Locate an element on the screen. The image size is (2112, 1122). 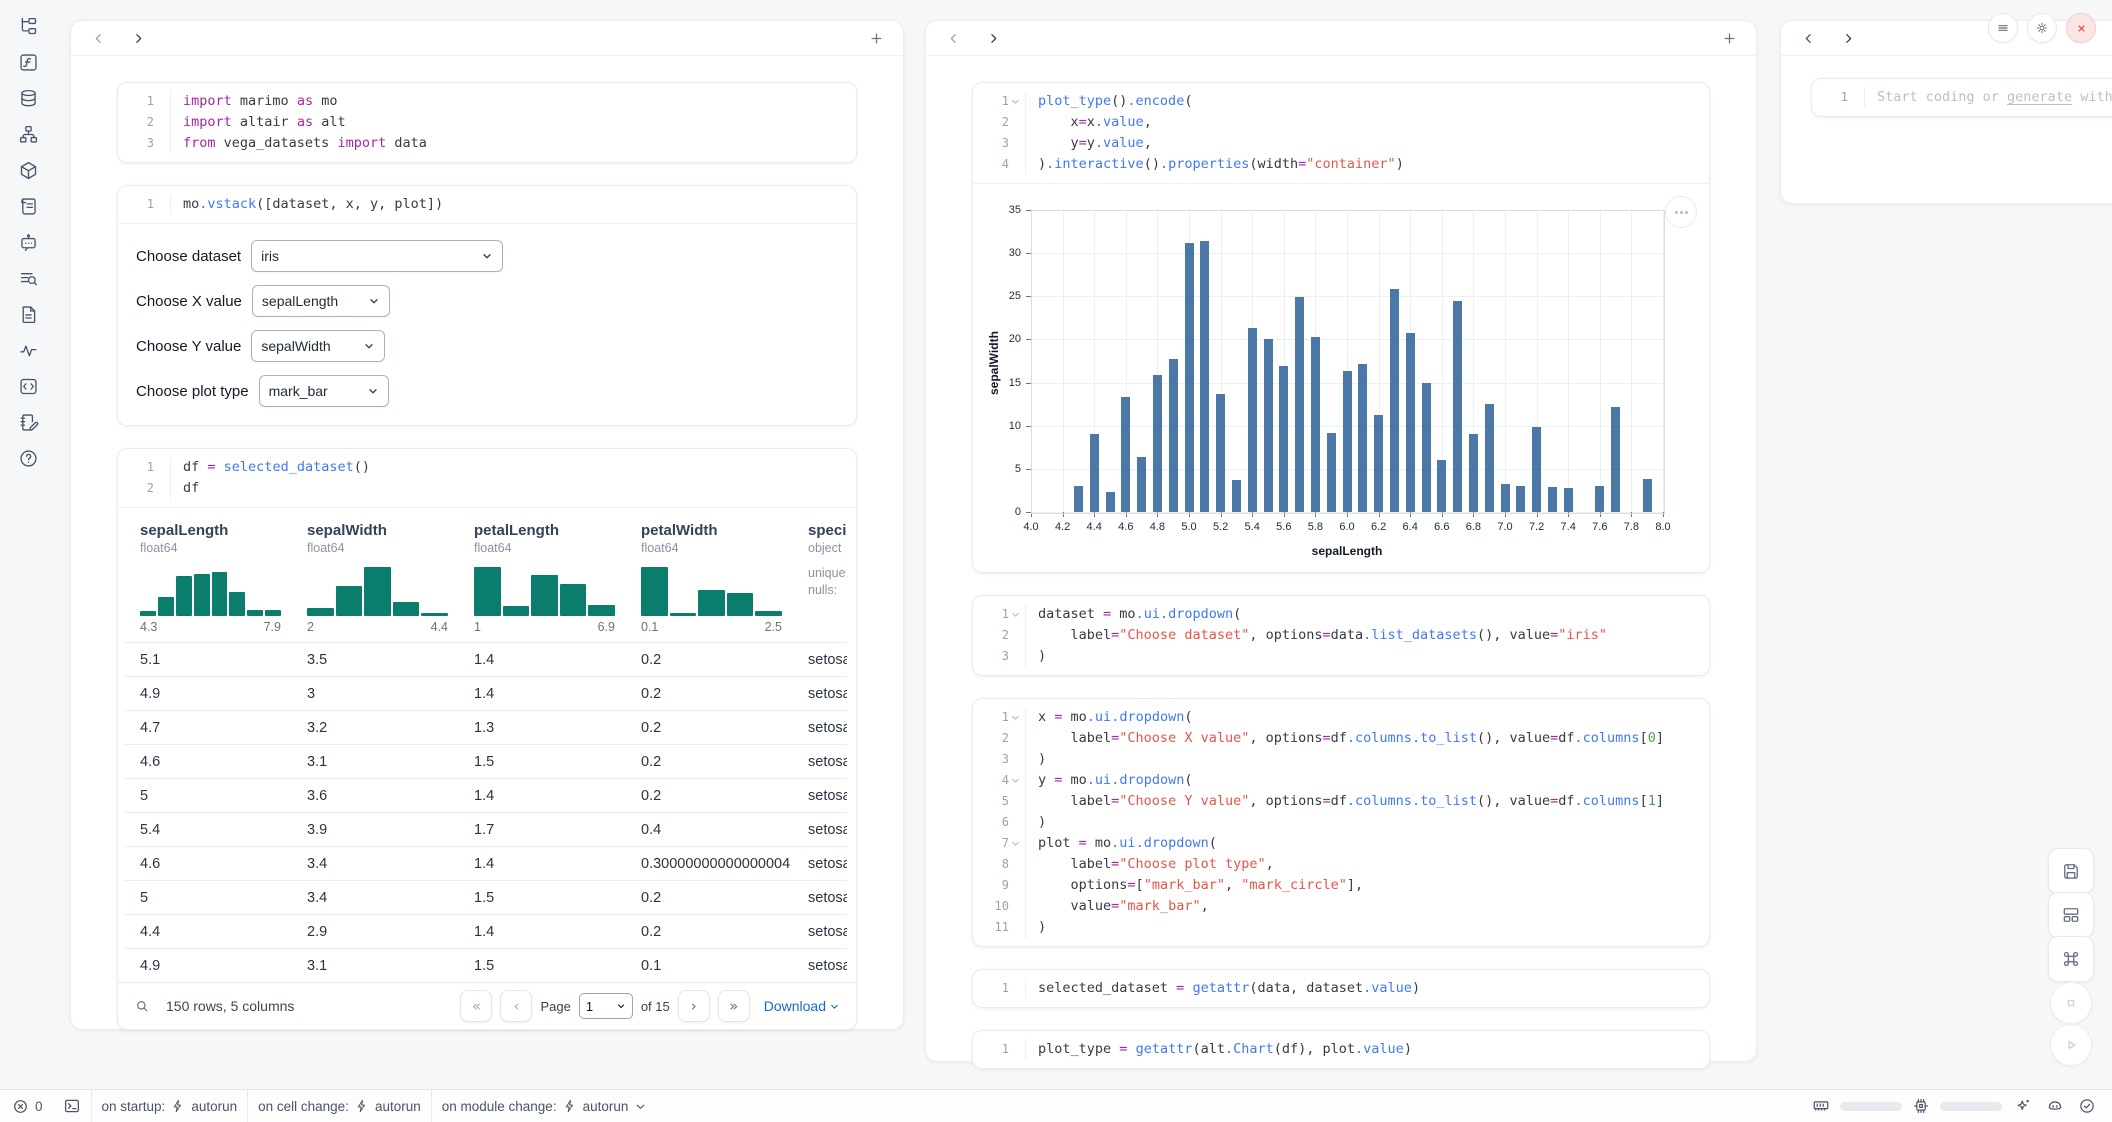
on-cell-change-menu: on cell change: autorun is located at coordinates (339, 1106).